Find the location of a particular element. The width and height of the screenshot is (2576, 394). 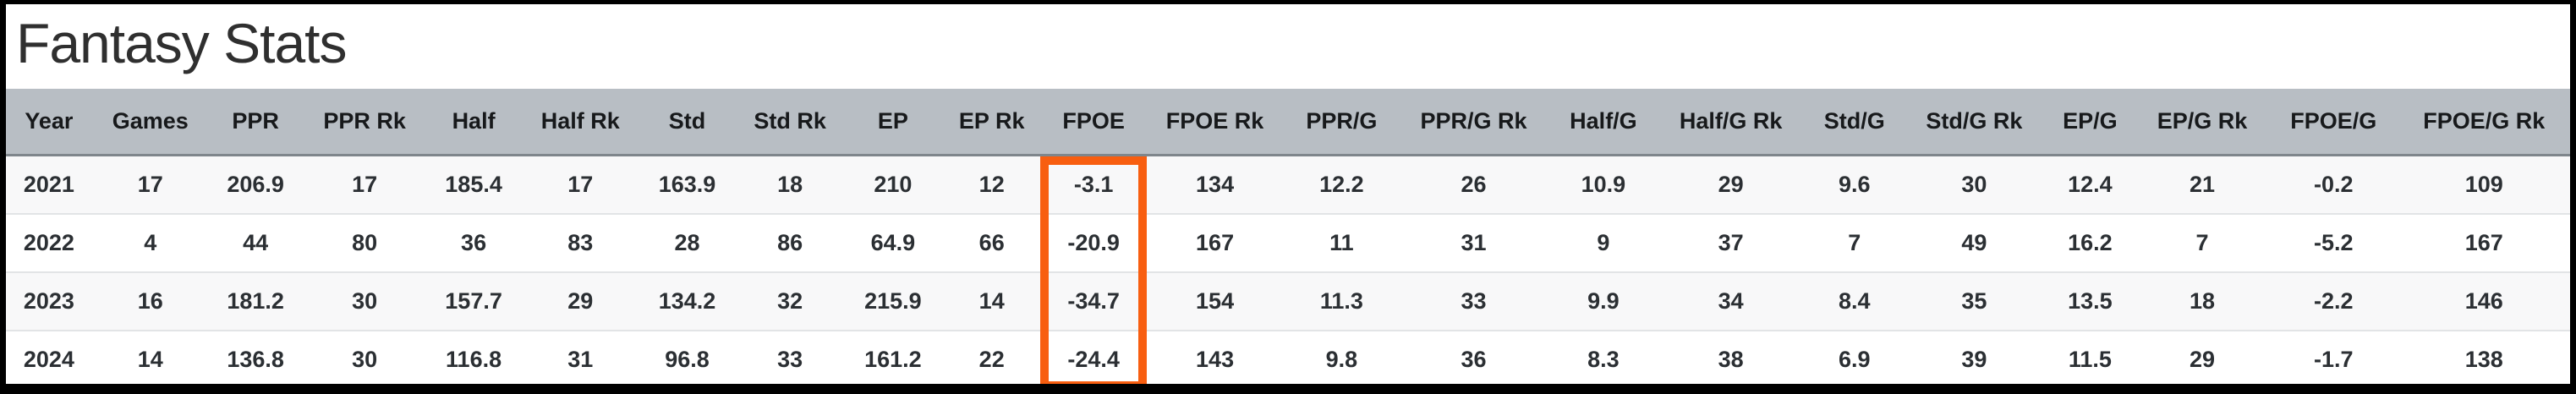

table-cell: -0.2 is located at coordinates (2333, 185).